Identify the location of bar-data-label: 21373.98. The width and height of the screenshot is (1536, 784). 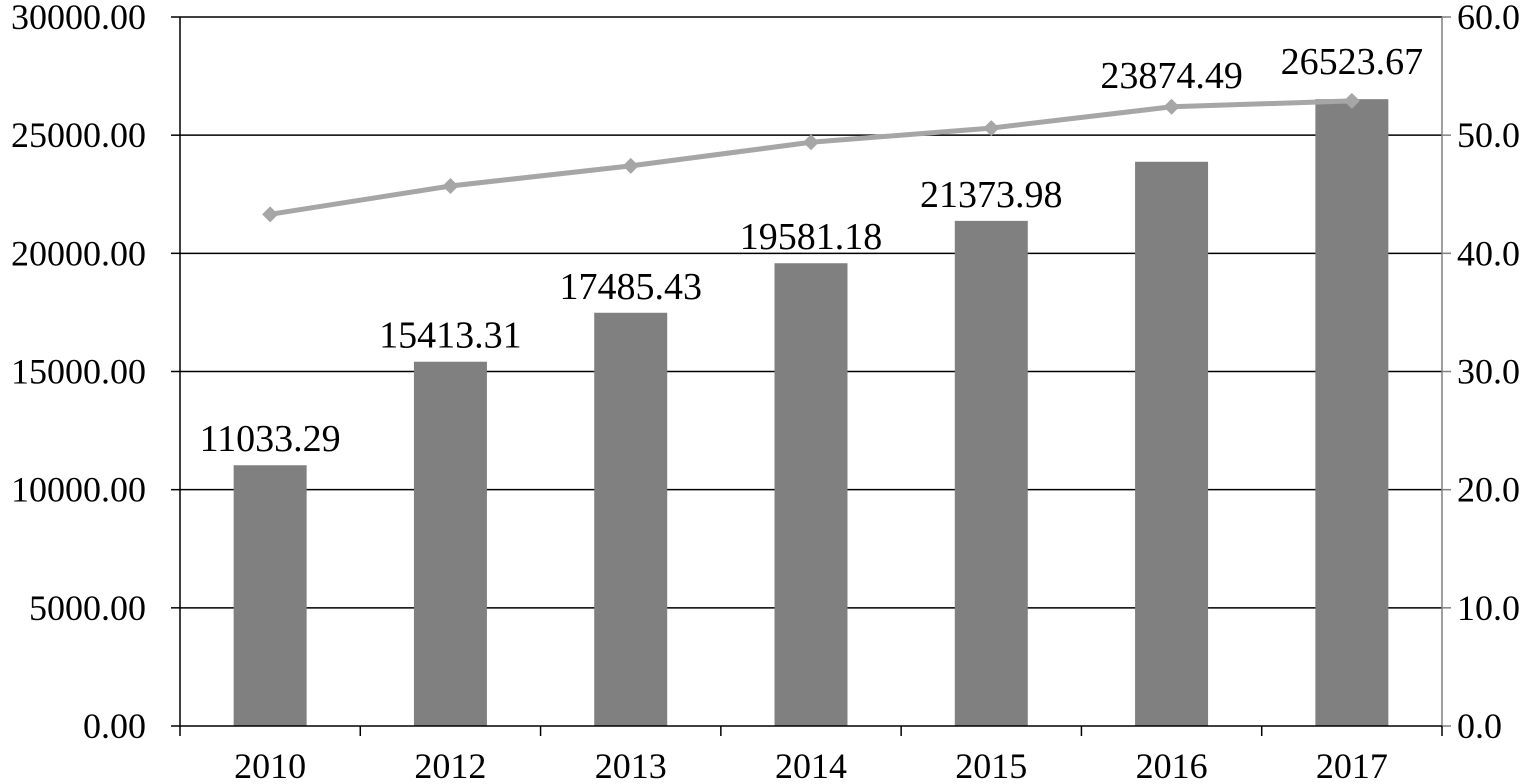
(991, 195).